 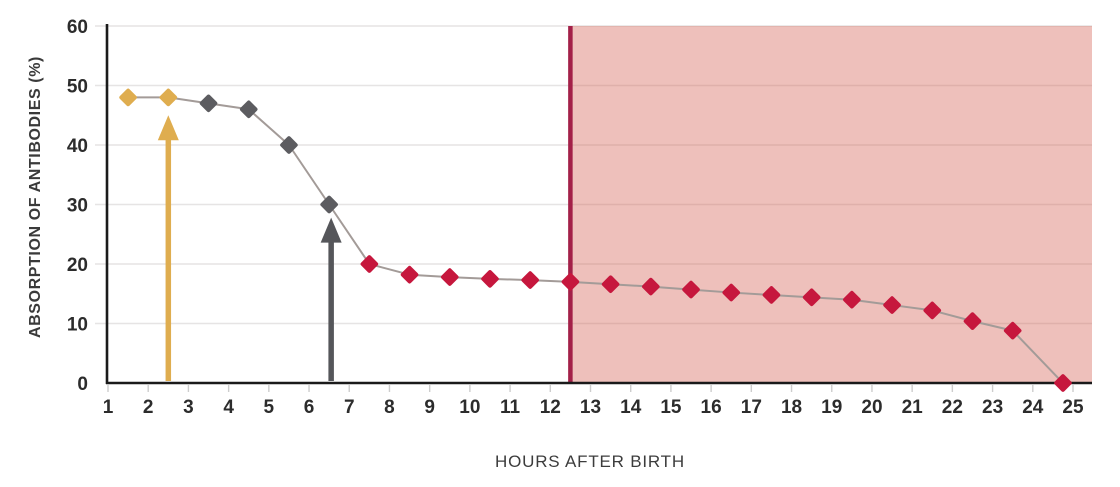 I want to click on x-tick-label: 21, so click(x=913, y=407).